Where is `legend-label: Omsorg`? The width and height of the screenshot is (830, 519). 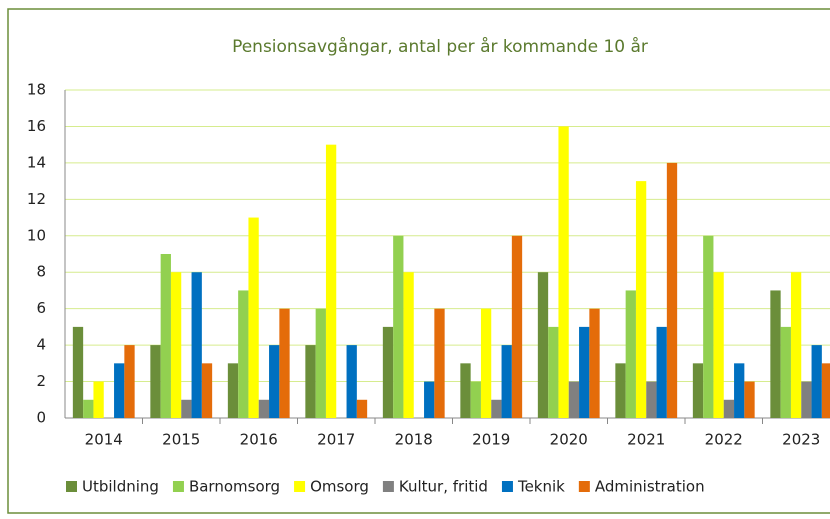 legend-label: Omsorg is located at coordinates (339, 487).